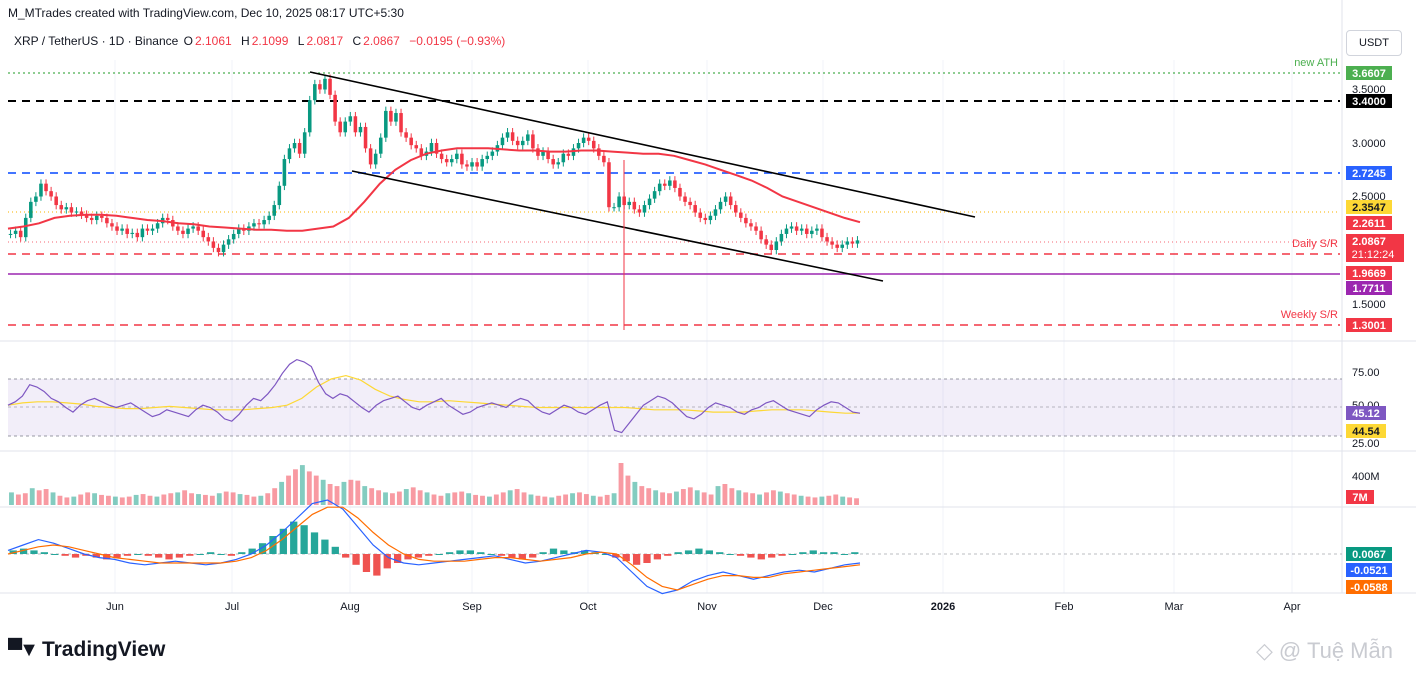 This screenshot has height=676, width=1416. I want to click on watermark: ◇ @ Tuệ Mẫn, so click(1324, 651).